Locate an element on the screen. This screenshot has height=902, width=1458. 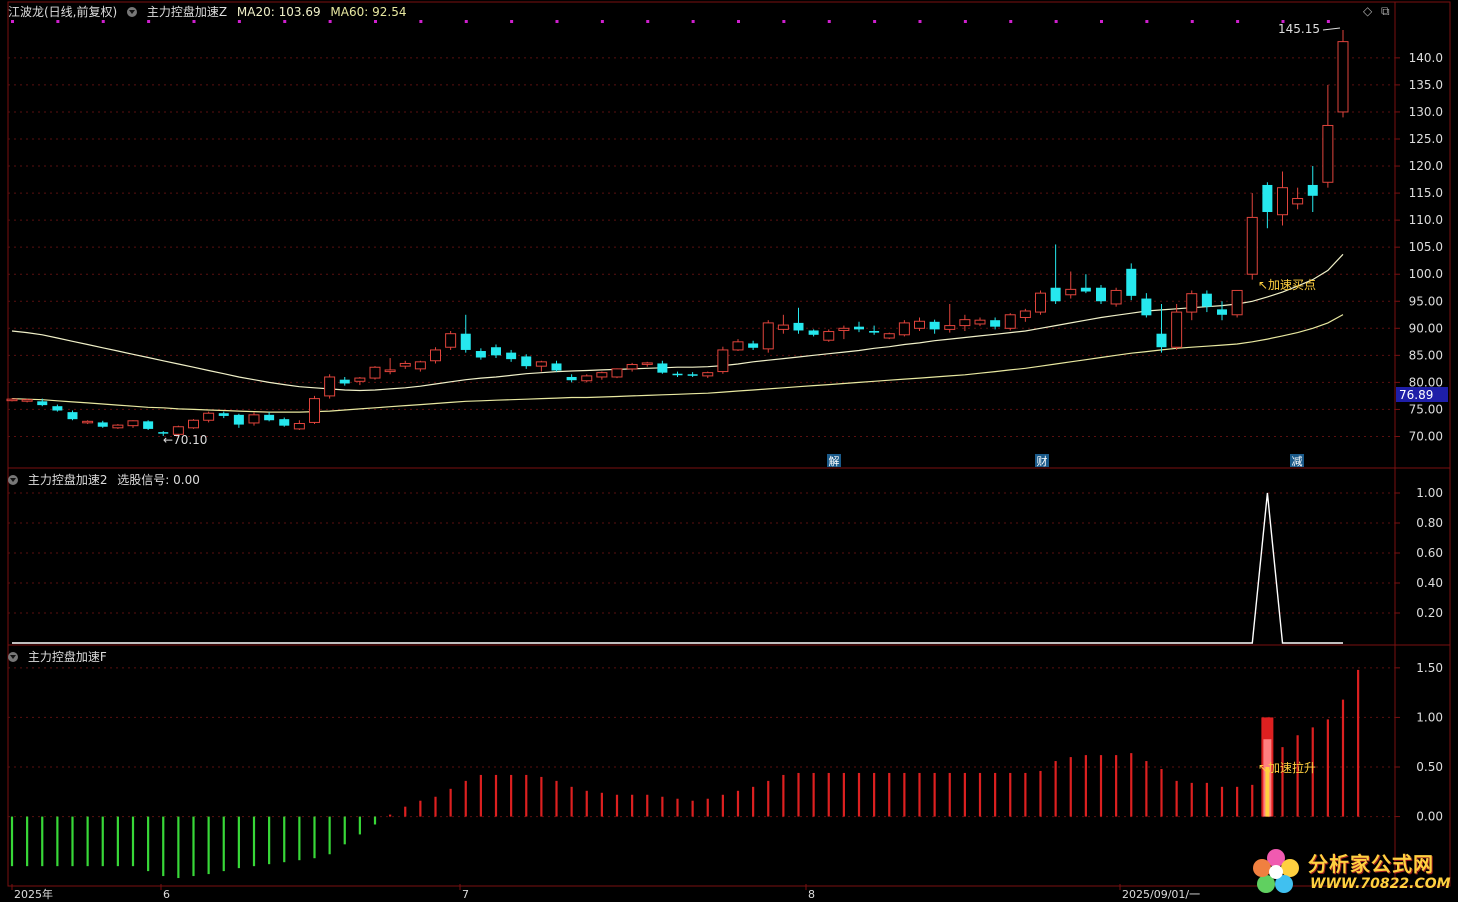
ma20-label: MA20: 103.69 is located at coordinates (278, 12).